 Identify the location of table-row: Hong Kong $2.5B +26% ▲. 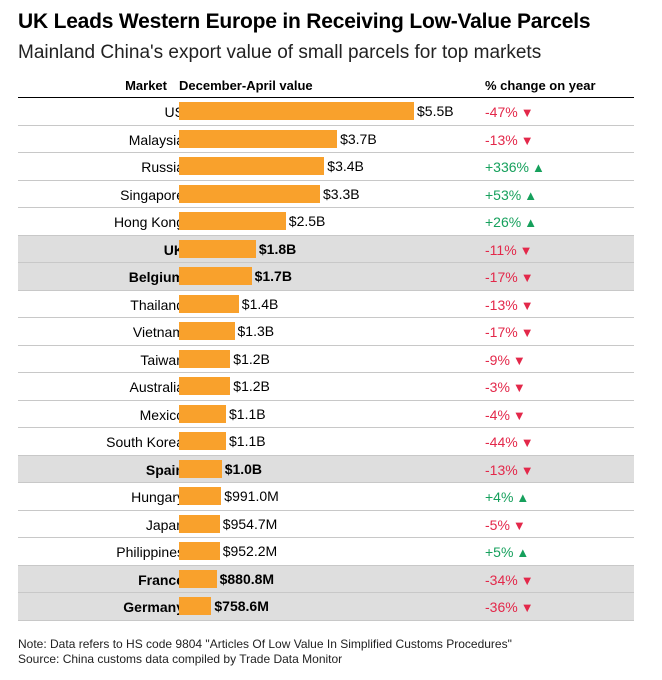
(326, 222).